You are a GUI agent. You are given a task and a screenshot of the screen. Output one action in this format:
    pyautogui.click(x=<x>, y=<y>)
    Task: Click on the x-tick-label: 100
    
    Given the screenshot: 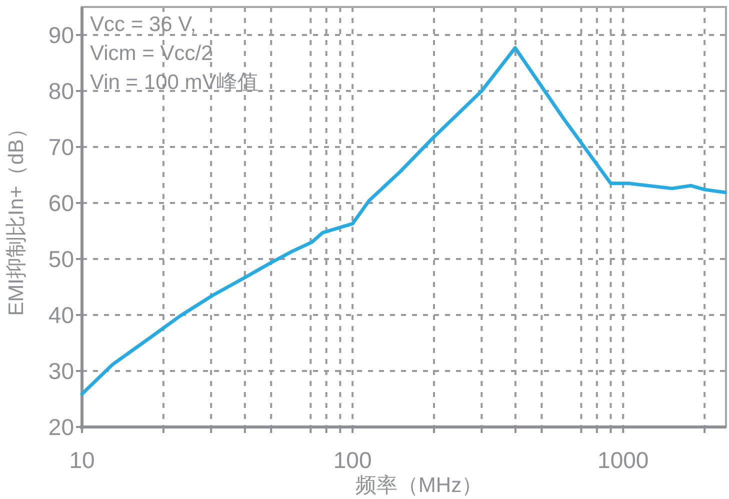 What is the action you would take?
    pyautogui.click(x=352, y=460)
    